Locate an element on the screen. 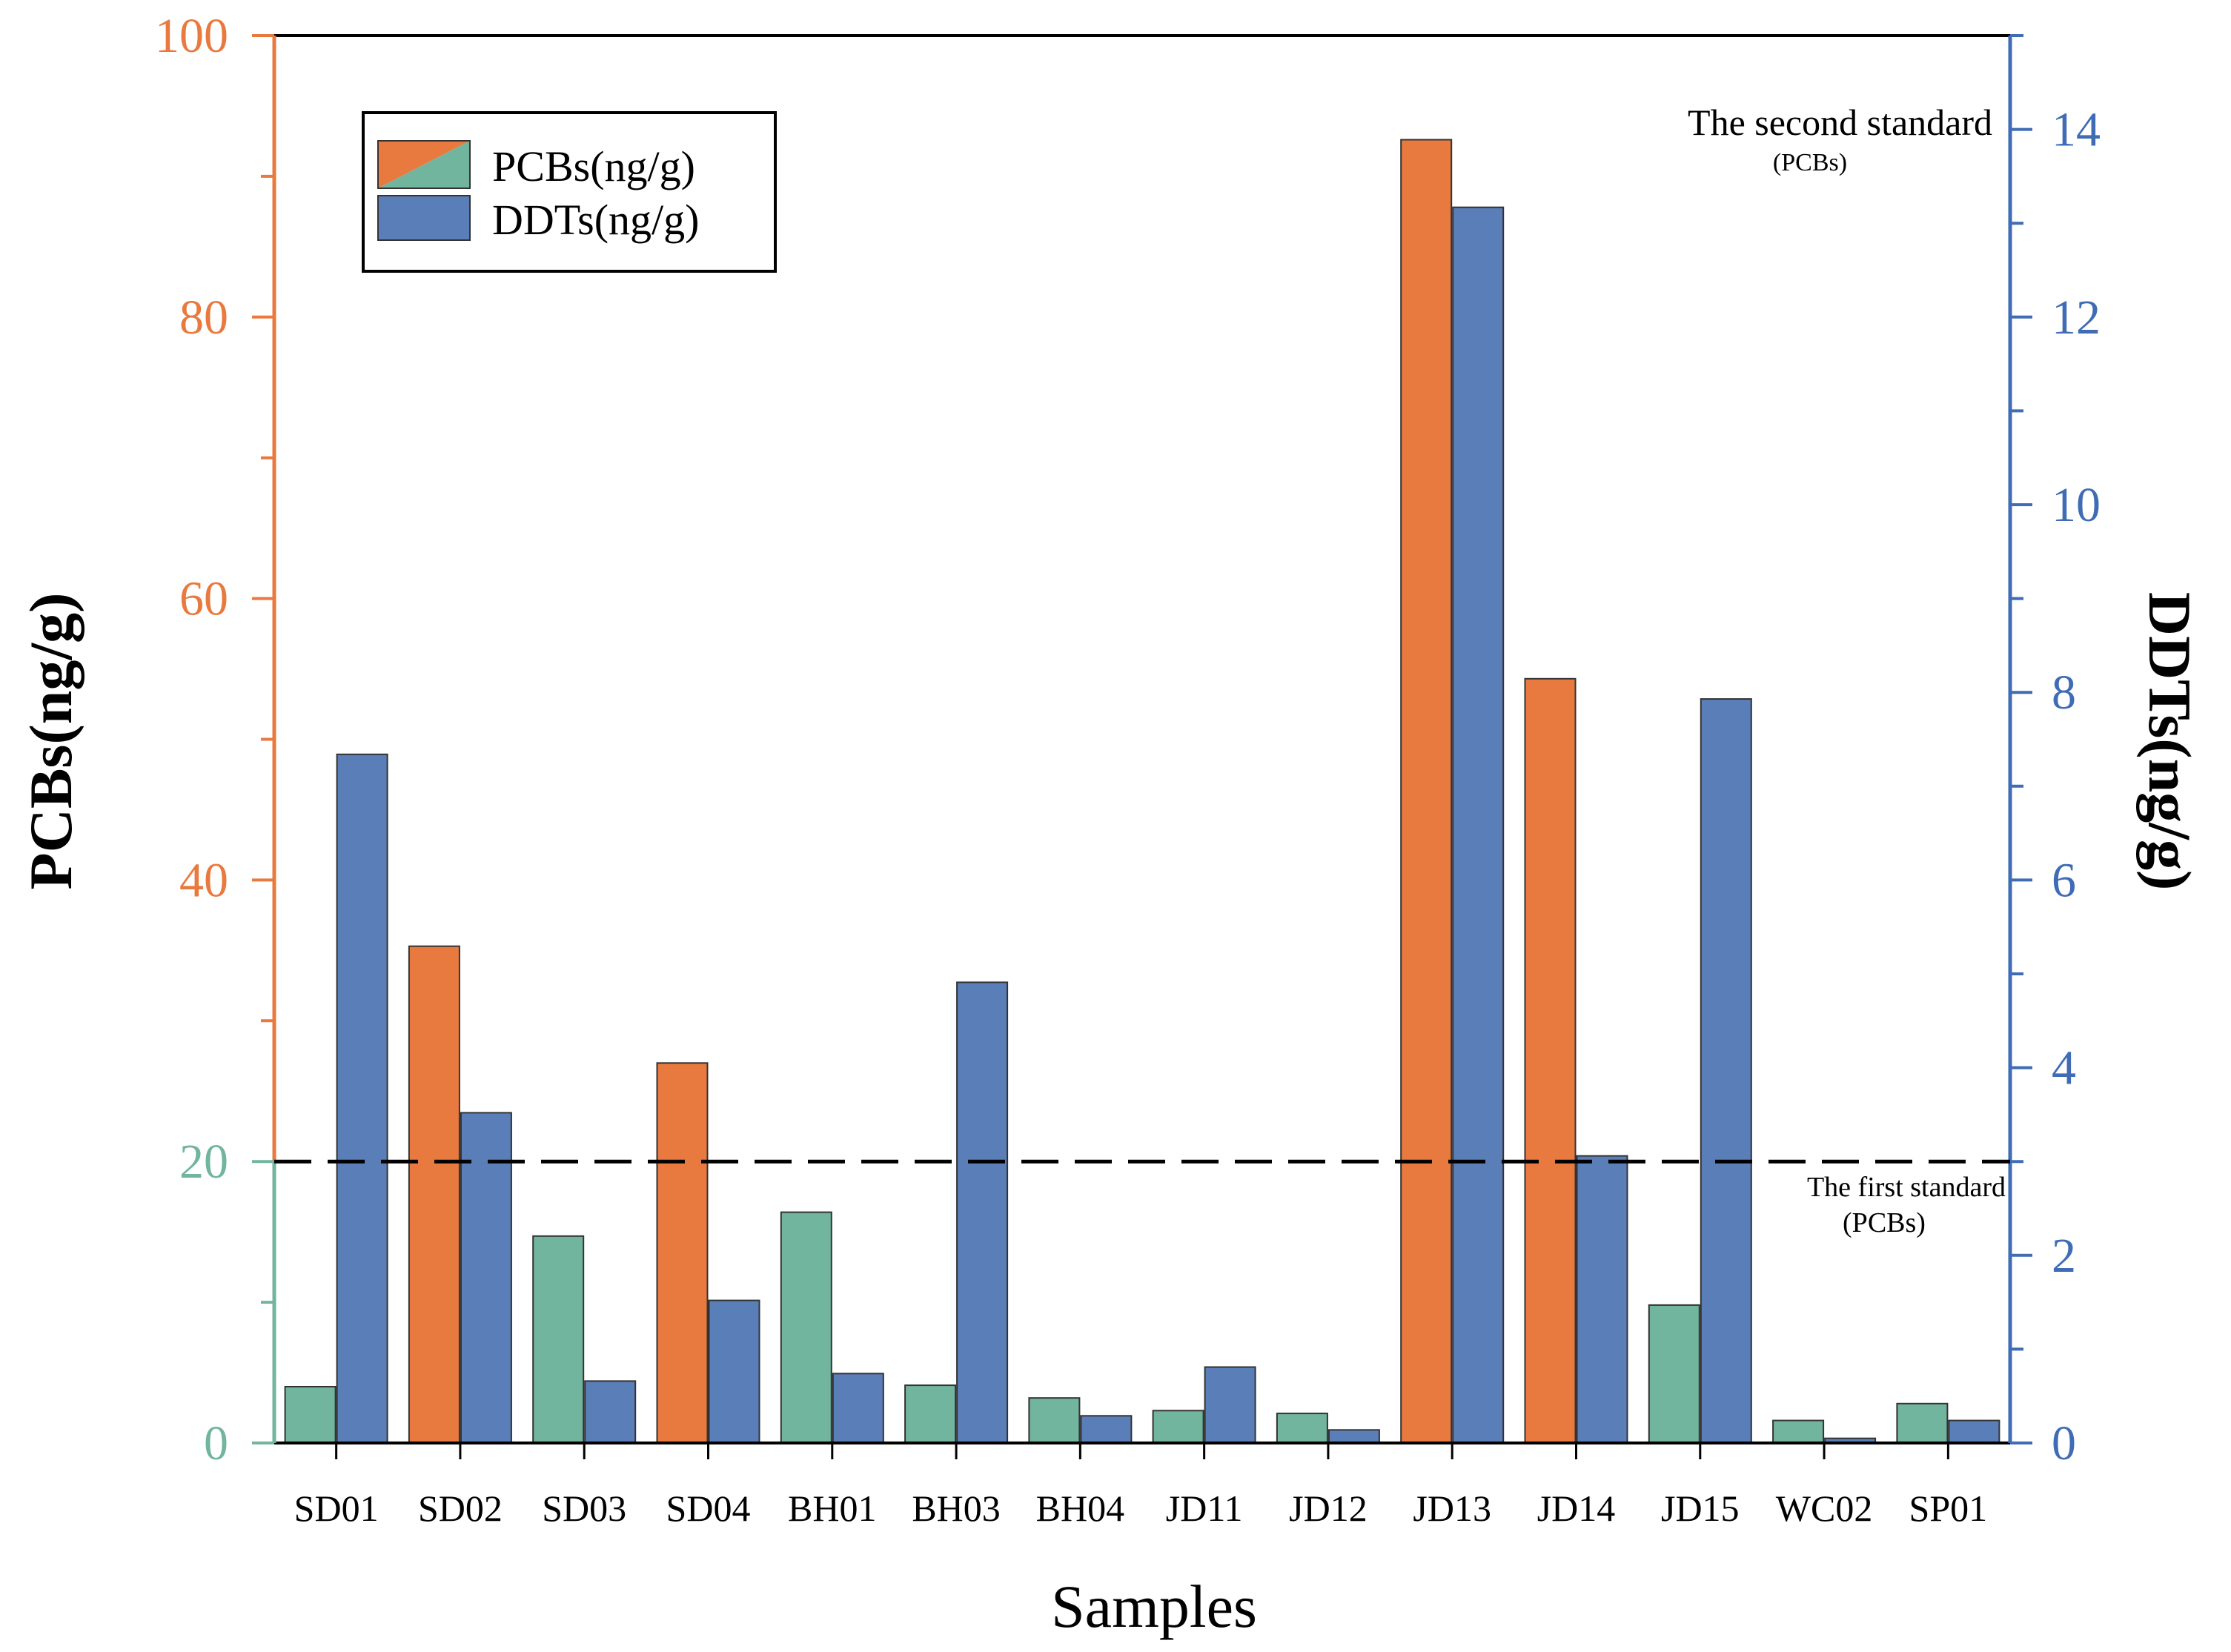  bar-ddts-bh04 is located at coordinates (1106, 1429).